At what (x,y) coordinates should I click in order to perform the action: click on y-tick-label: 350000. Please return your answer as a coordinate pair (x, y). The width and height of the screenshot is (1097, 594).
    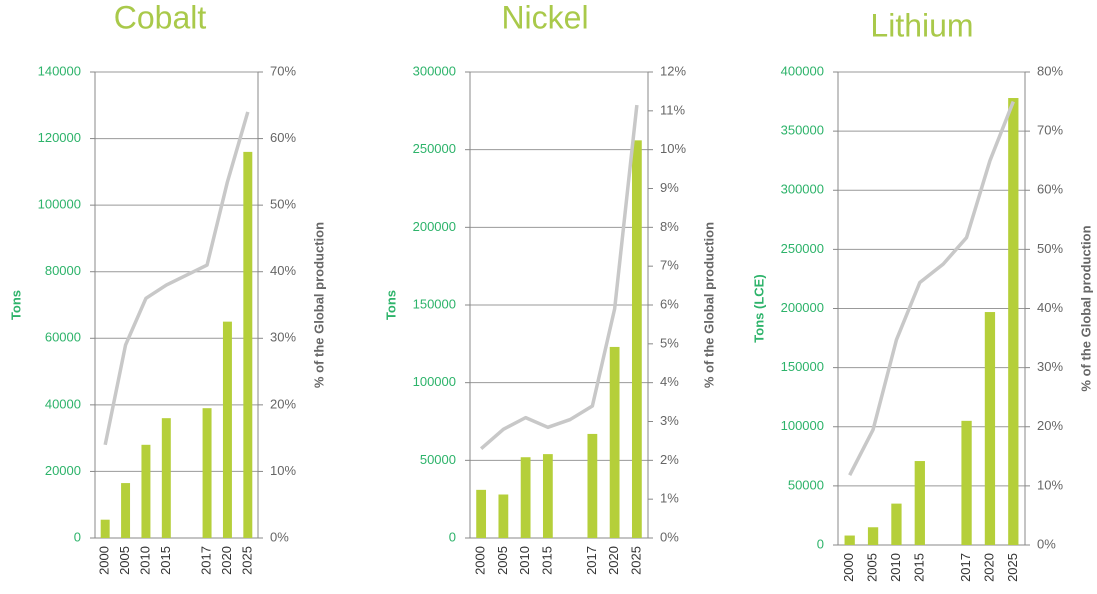
    Looking at the image, I should click on (802, 130).